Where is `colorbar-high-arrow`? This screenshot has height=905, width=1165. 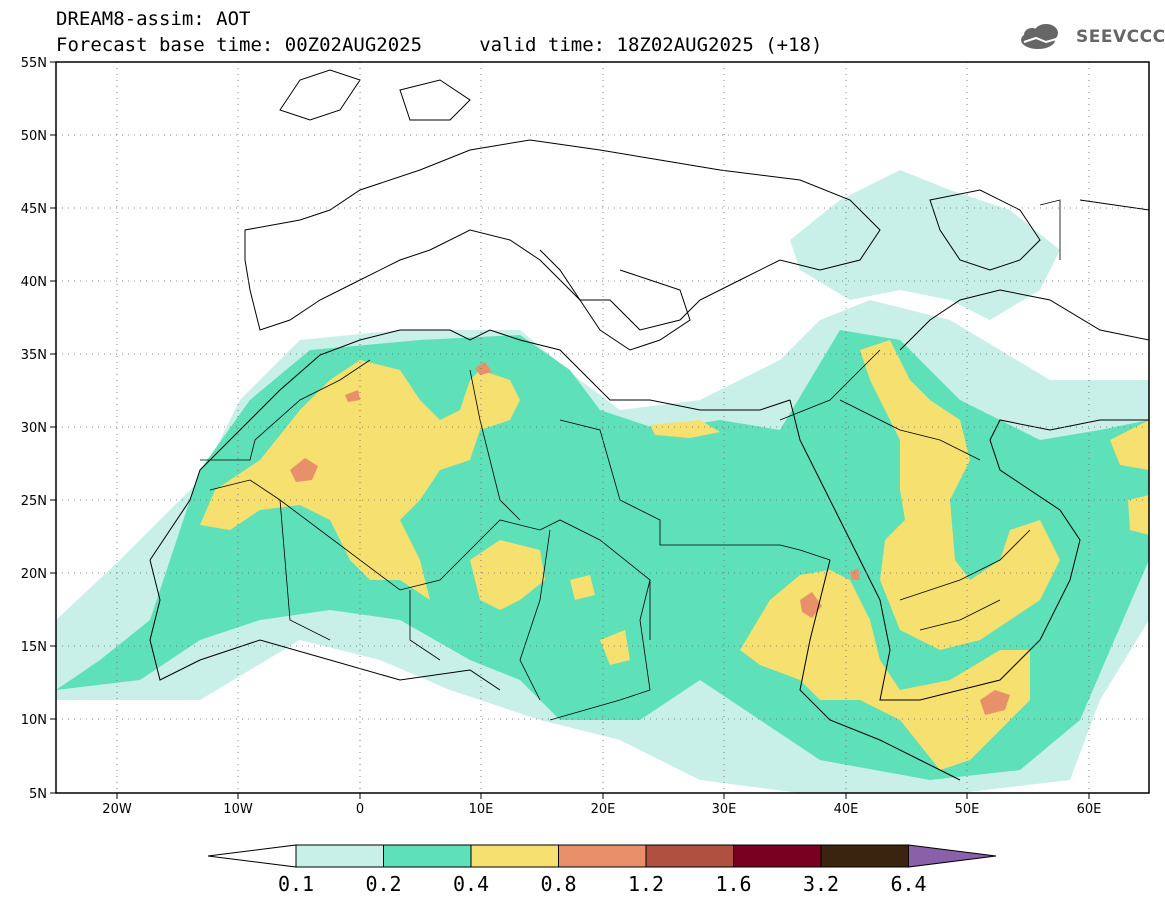
colorbar-high-arrow is located at coordinates (952, 856).